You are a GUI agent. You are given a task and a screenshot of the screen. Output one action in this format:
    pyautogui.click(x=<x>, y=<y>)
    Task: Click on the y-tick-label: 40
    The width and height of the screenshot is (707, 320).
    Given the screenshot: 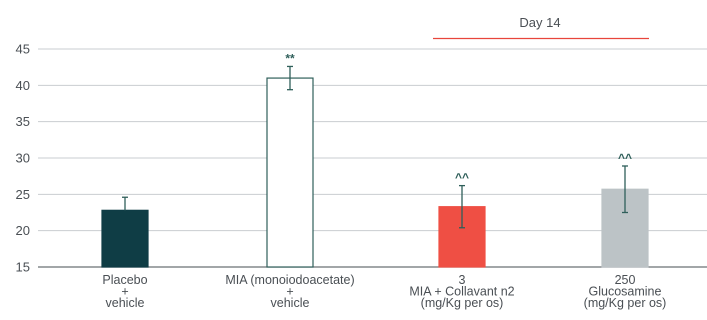 What is the action you would take?
    pyautogui.click(x=23, y=85)
    